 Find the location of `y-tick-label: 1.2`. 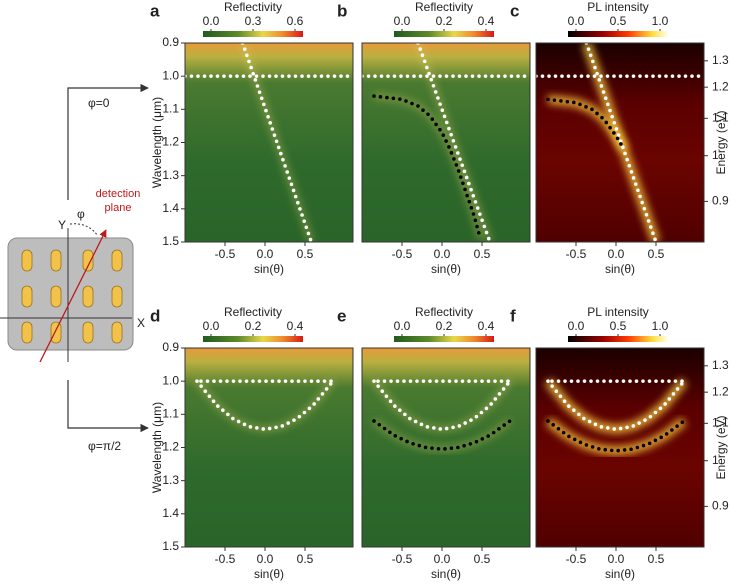

y-tick-label: 1.2 is located at coordinates (170, 142).